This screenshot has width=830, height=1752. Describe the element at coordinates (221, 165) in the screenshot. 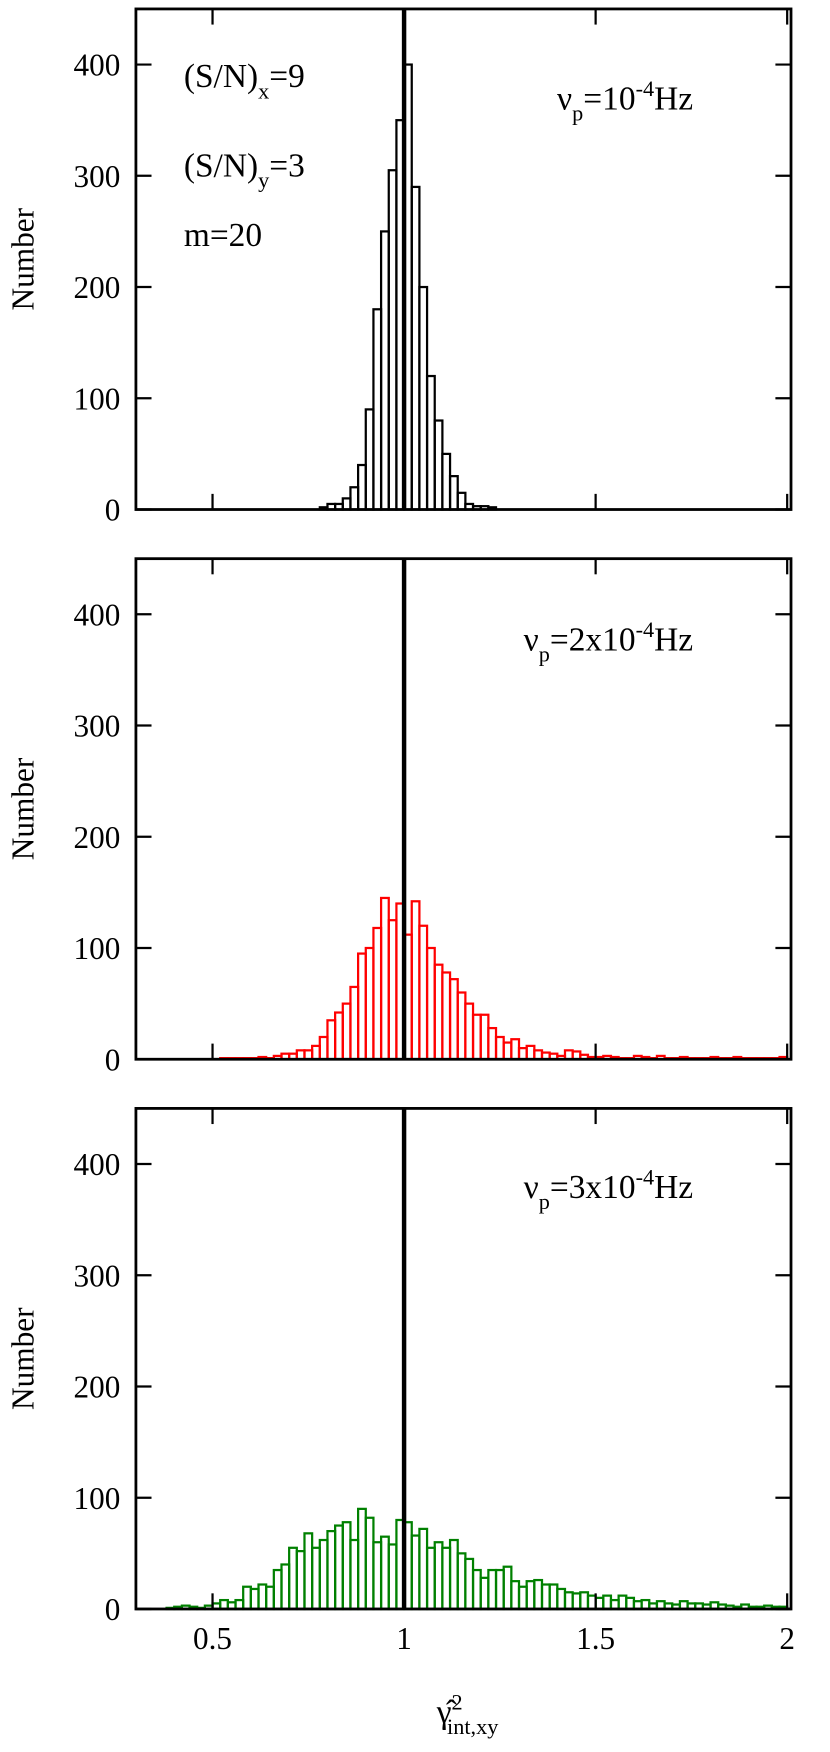

I see `text-piece: (S/N)` at that location.